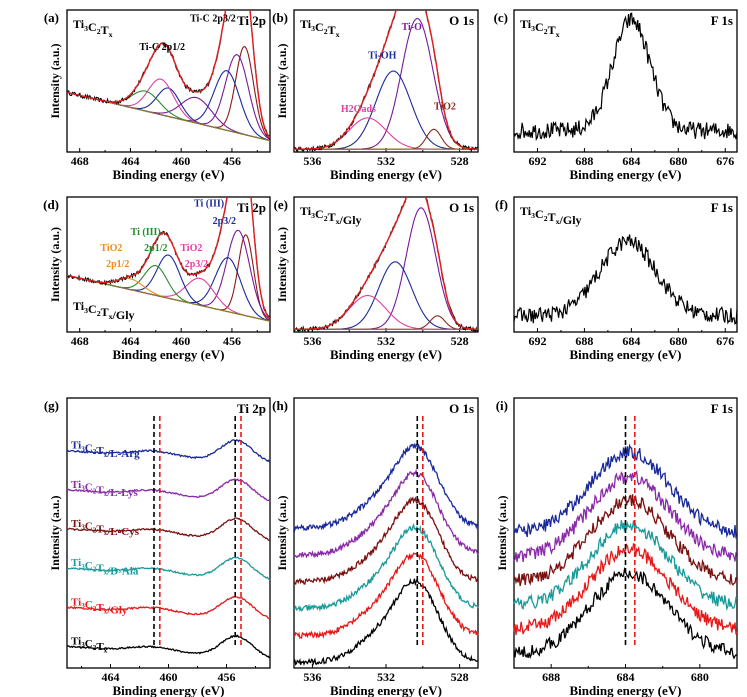 Image resolution: width=747 pixels, height=697 pixels. What do you see at coordinates (168, 490) in the screenshot?
I see `series-ti3c2tx-l-lys` at bounding box center [168, 490].